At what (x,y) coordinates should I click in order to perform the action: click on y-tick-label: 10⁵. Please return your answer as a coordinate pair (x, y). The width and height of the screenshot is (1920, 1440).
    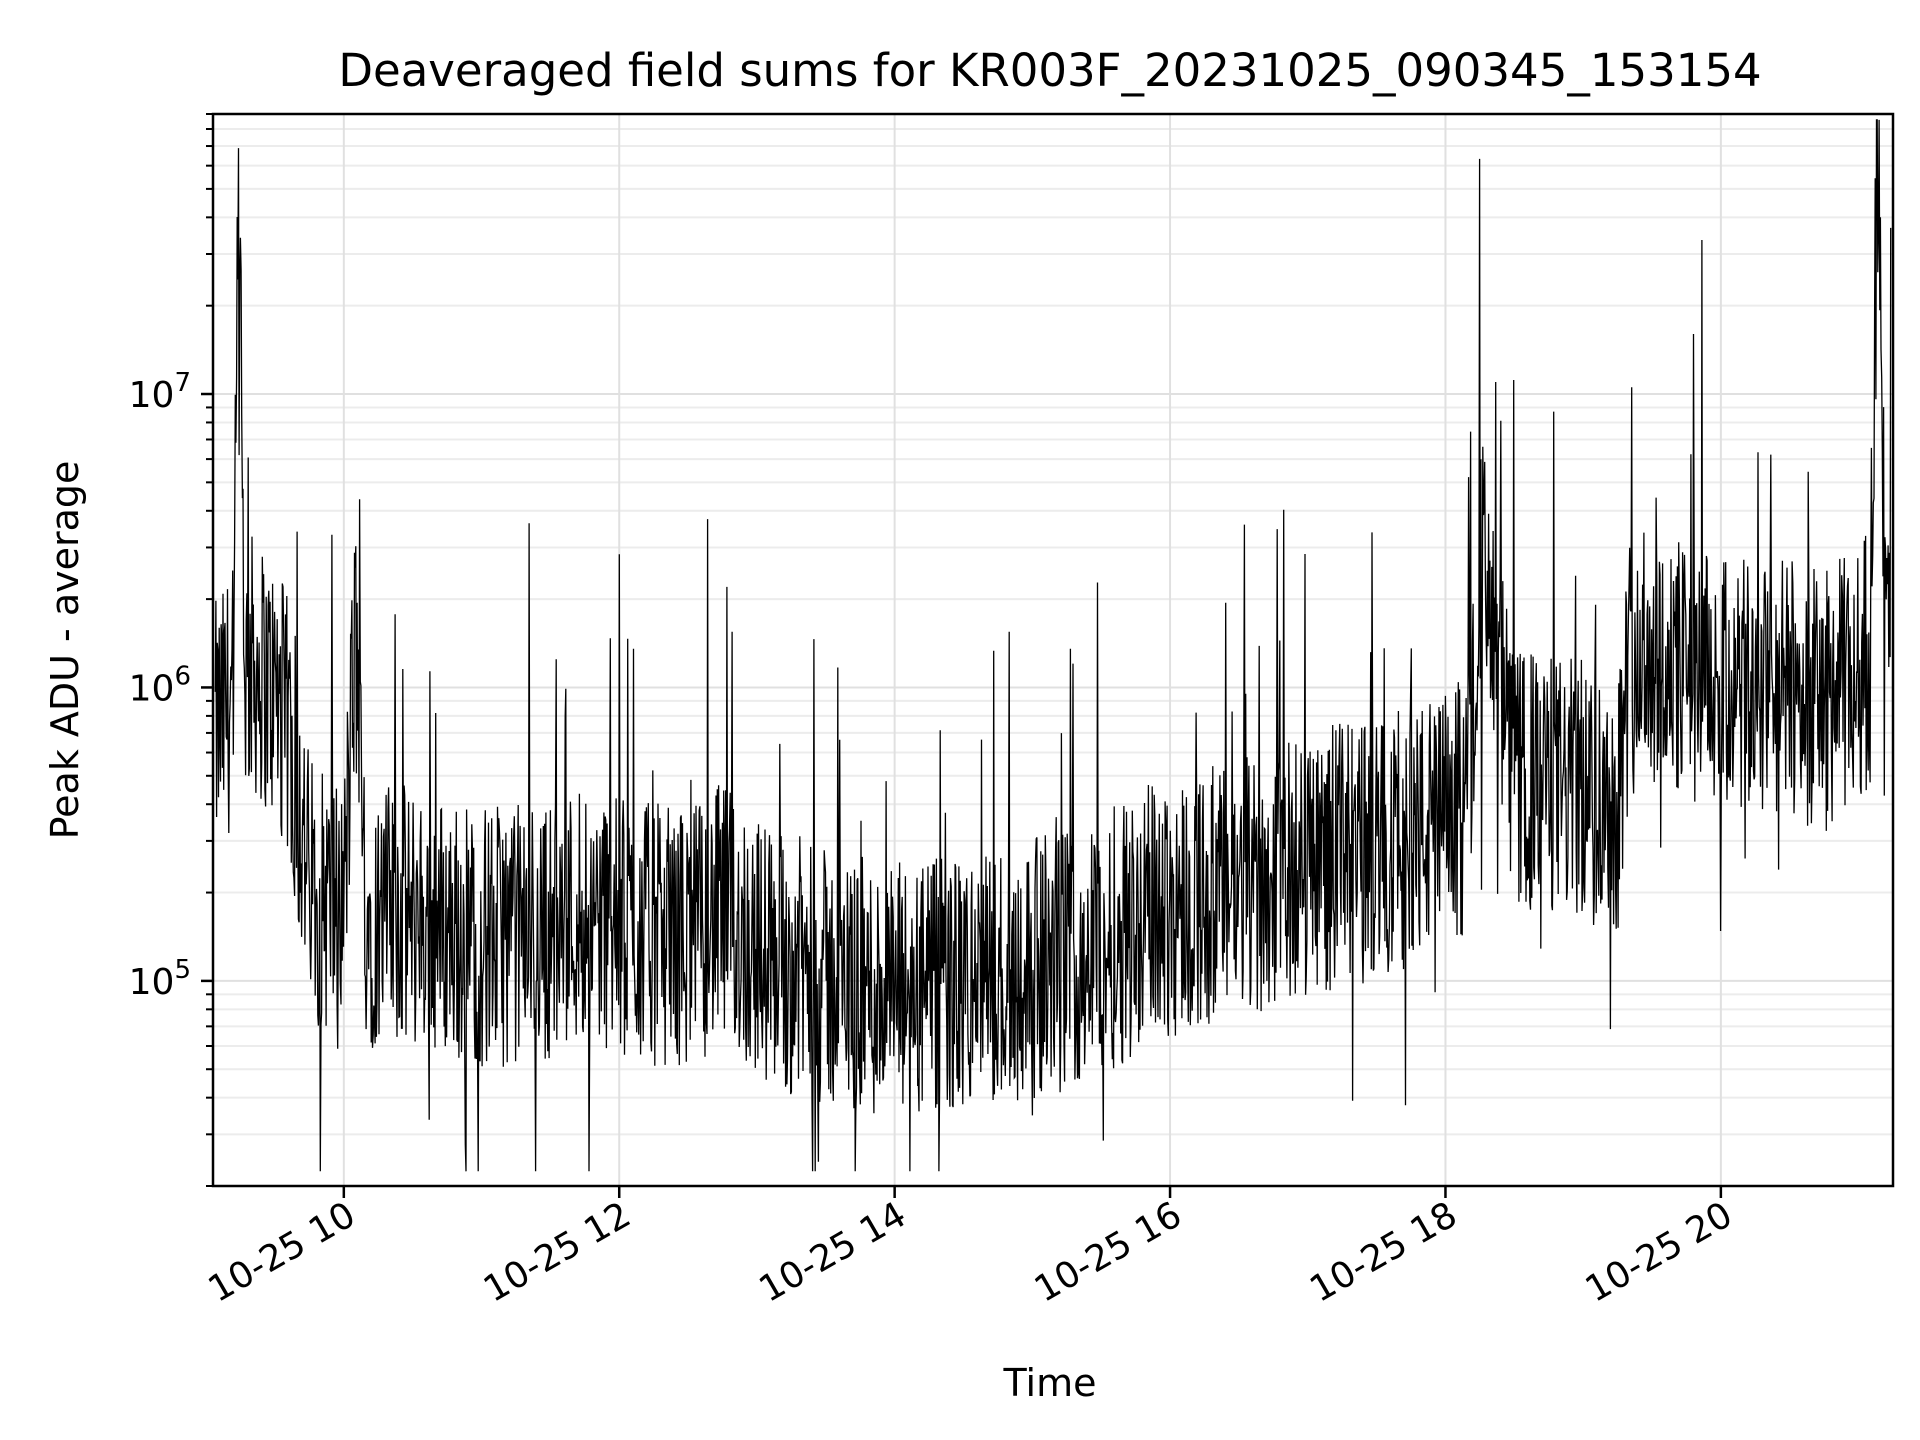
    Looking at the image, I should click on (160, 979).